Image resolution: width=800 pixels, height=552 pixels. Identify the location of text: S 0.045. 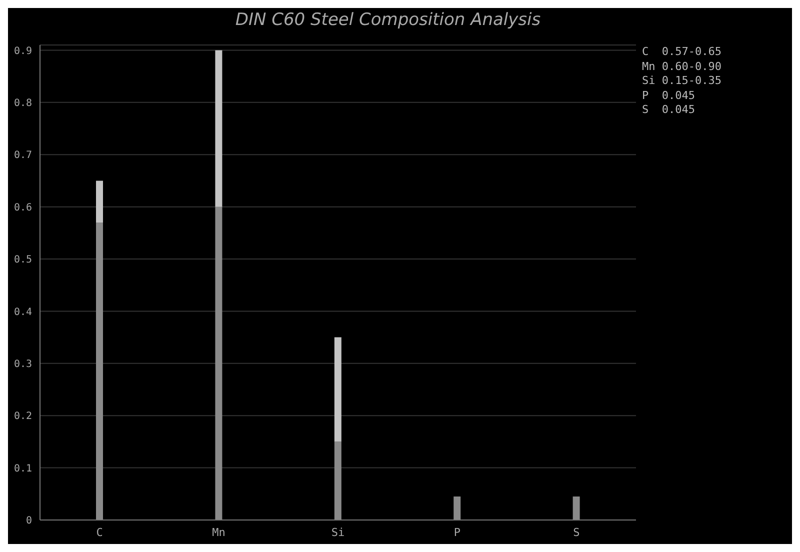
(669, 110).